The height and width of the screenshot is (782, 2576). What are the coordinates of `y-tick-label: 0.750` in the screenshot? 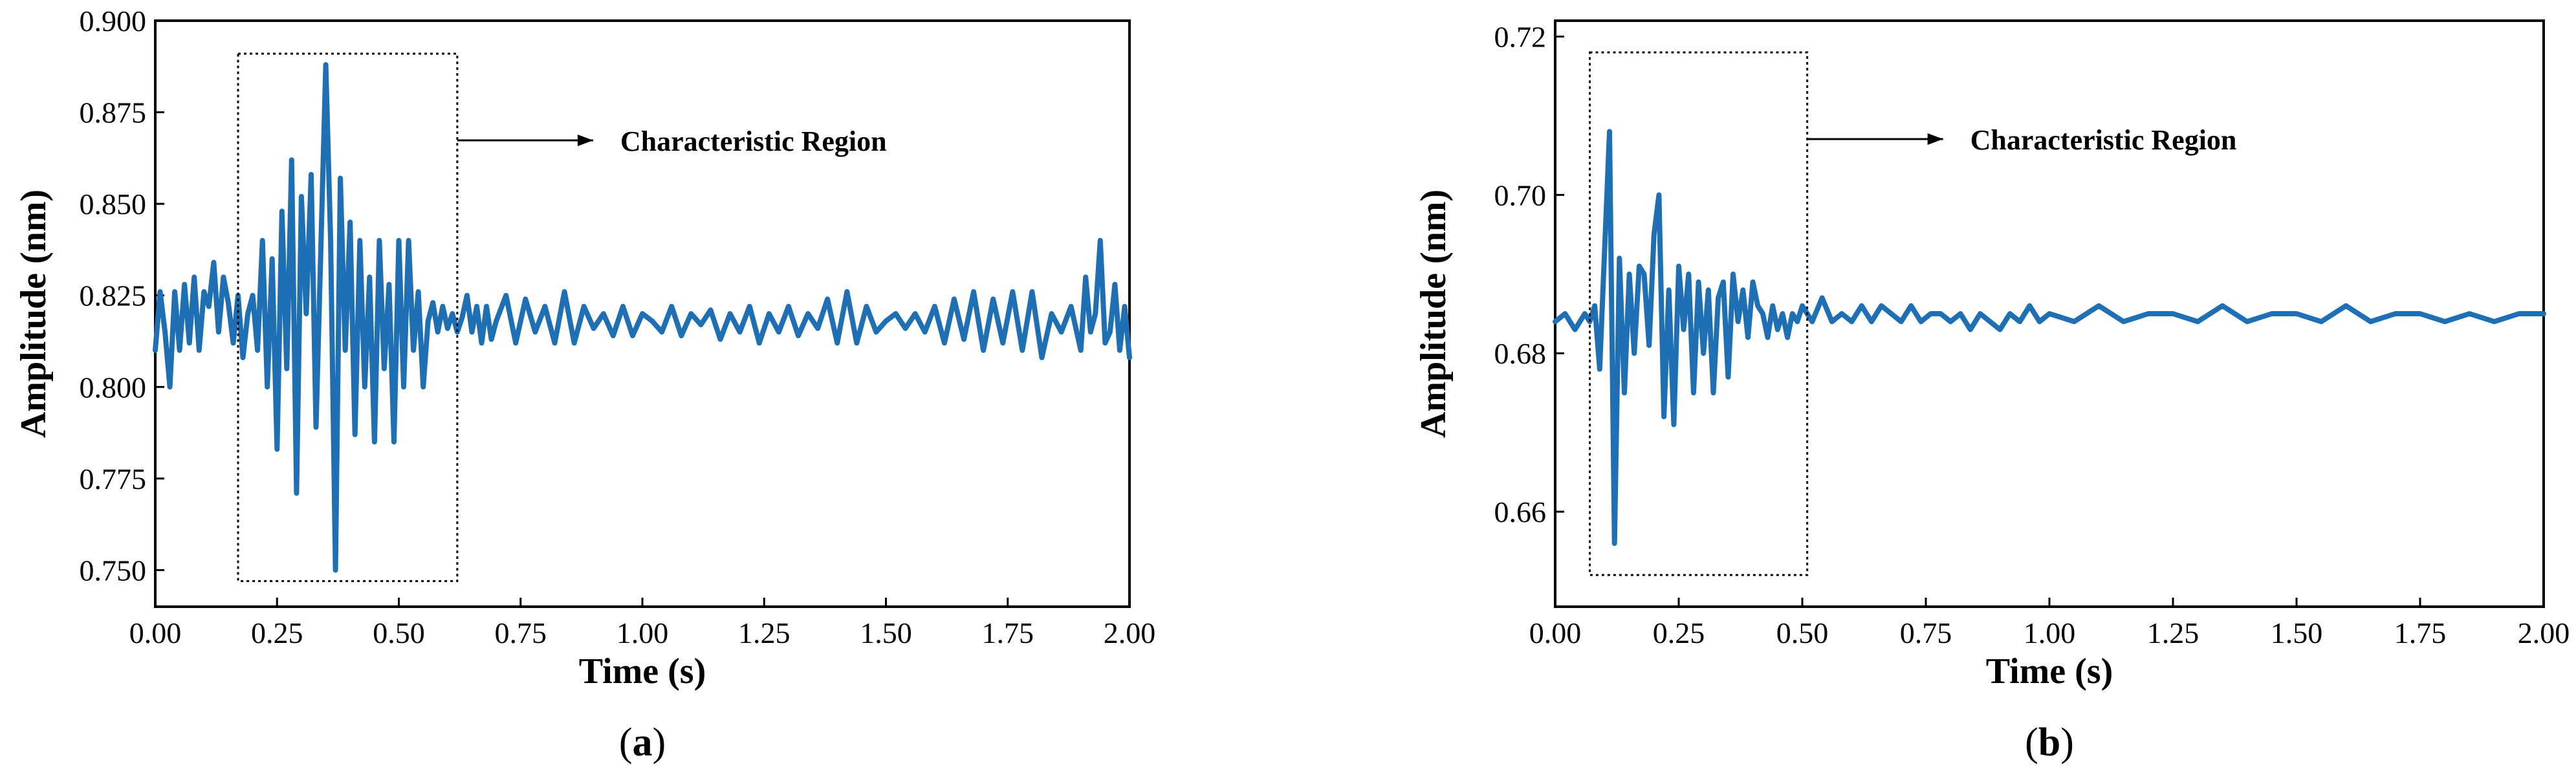 It's located at (113, 570).